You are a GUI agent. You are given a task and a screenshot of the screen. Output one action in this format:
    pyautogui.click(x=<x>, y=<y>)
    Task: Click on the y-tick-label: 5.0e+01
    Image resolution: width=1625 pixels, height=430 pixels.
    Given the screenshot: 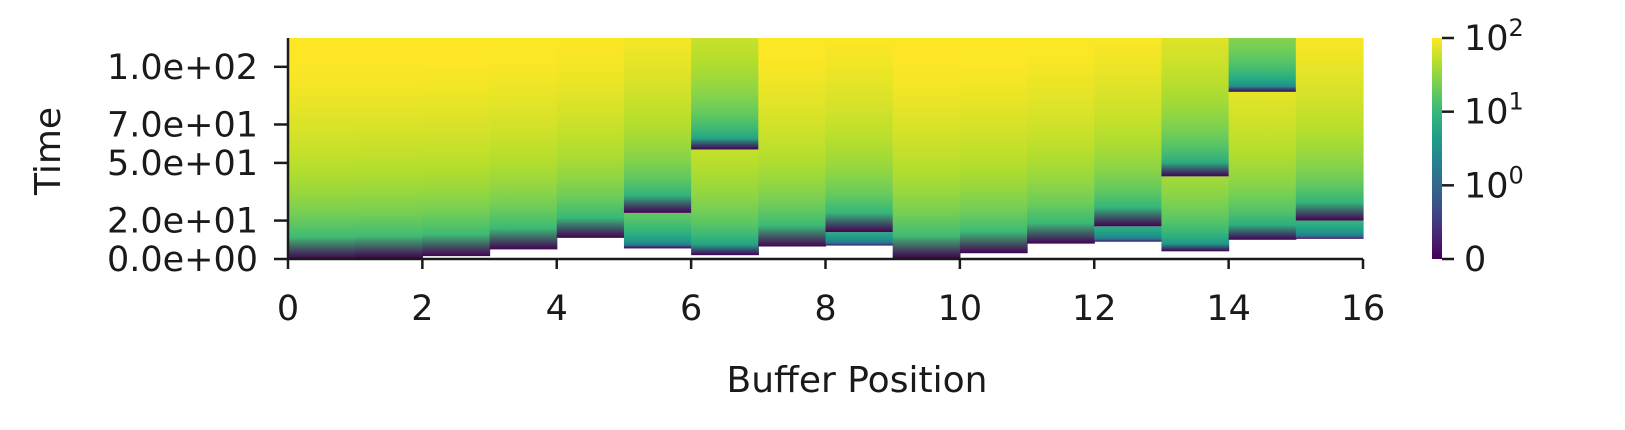 What is the action you would take?
    pyautogui.click(x=182, y=164)
    